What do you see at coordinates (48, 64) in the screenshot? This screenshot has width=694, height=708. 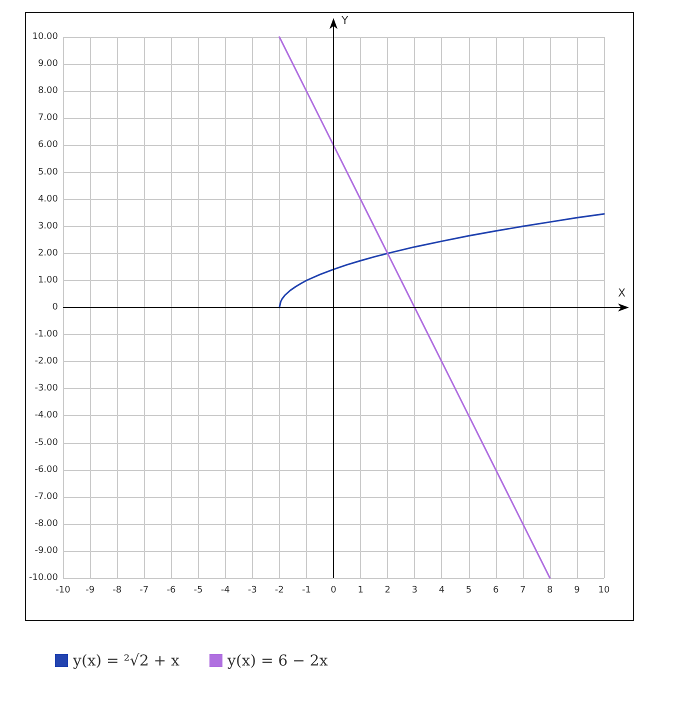 I see `y-tick-label: 9.00` at bounding box center [48, 64].